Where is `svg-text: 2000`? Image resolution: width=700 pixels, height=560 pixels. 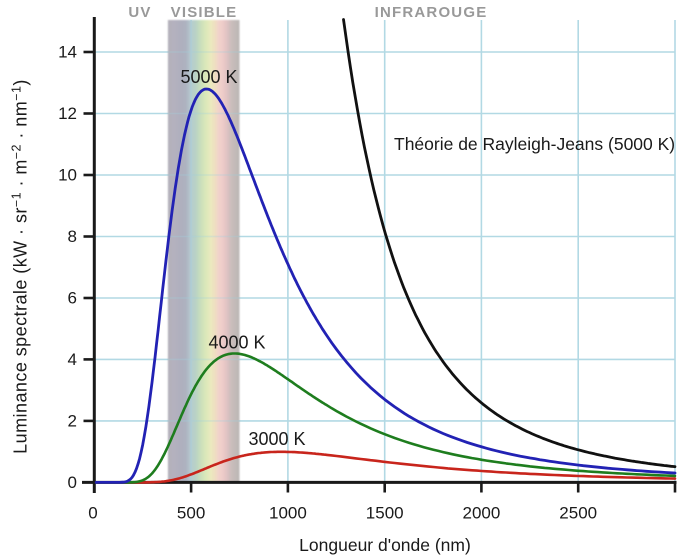
svg-text: 2000 is located at coordinates (481, 513).